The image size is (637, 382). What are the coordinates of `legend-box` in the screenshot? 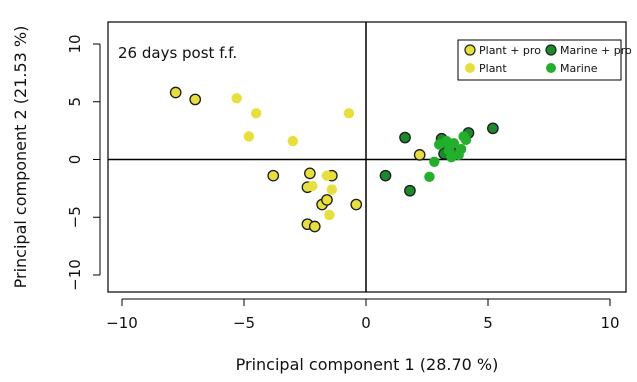 It's located at (539, 60).